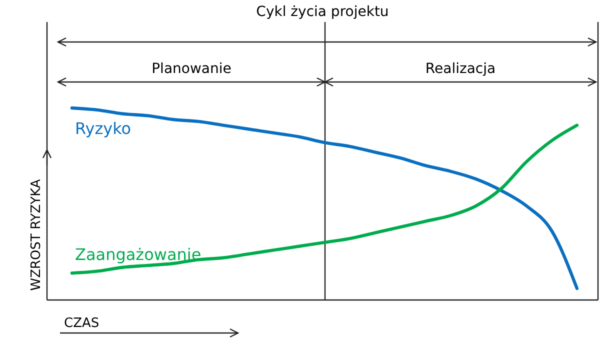 This screenshot has width=600, height=358. I want to click on text: Realizacja, so click(460, 69).